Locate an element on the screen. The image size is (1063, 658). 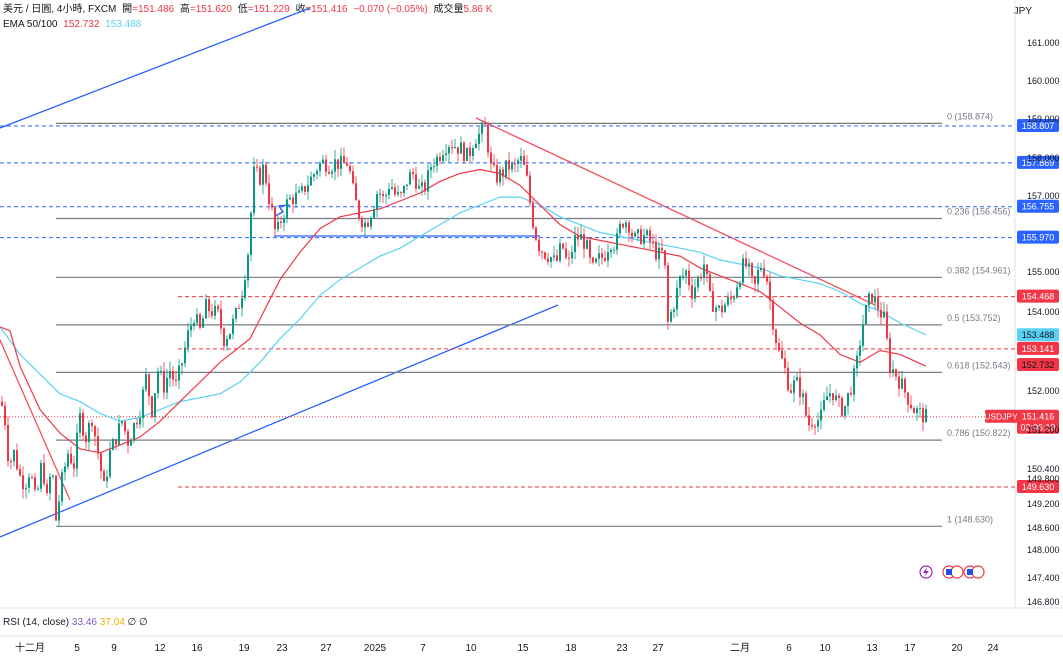
event-icons is located at coordinates (952, 572).